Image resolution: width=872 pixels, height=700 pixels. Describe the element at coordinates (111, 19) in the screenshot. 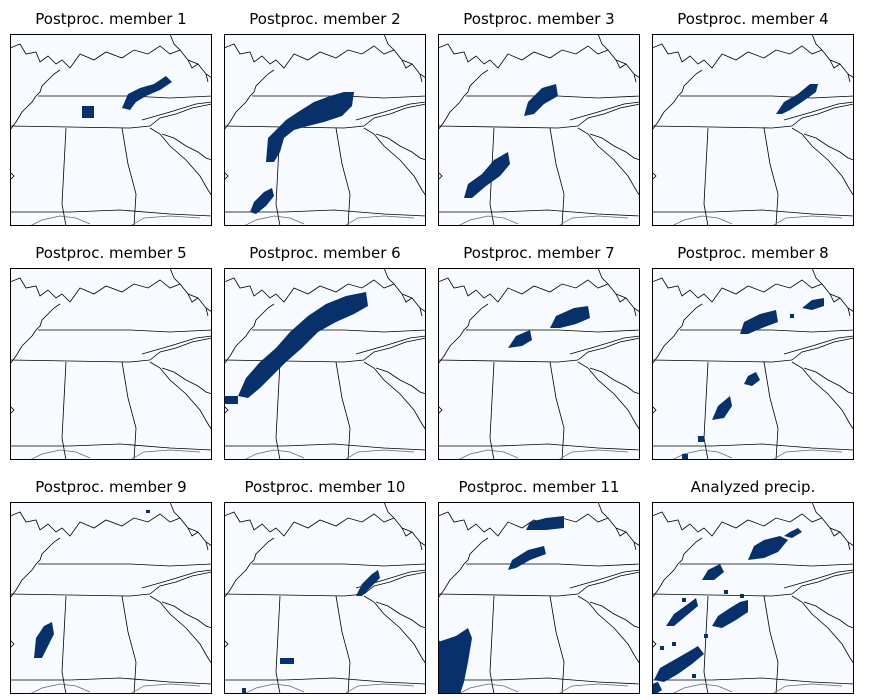

I see `panel-title-1: Postproc. member 1` at that location.